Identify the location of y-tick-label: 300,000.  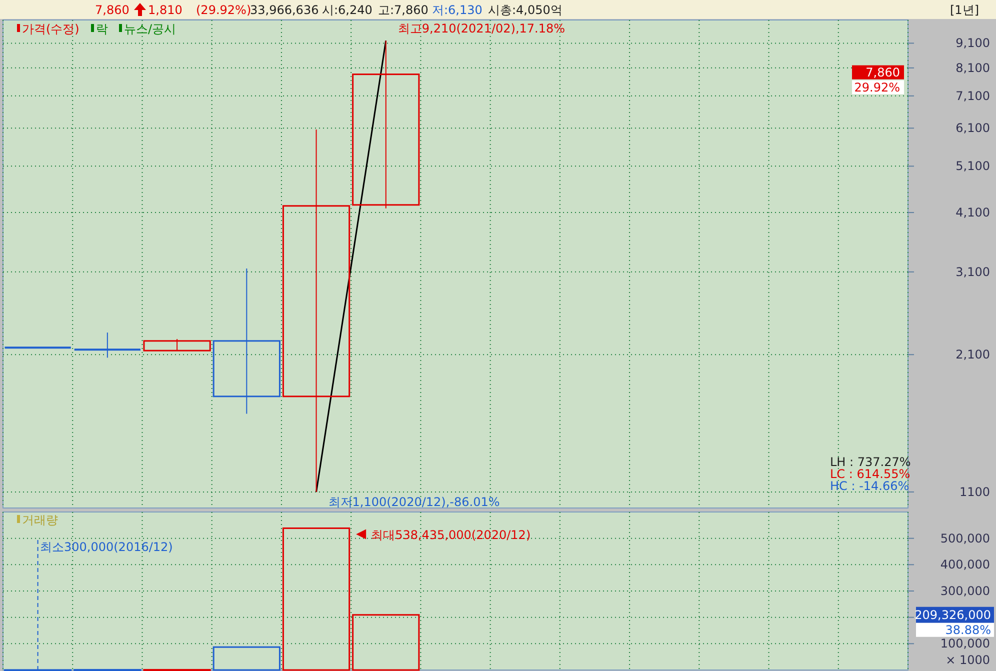
(965, 591).